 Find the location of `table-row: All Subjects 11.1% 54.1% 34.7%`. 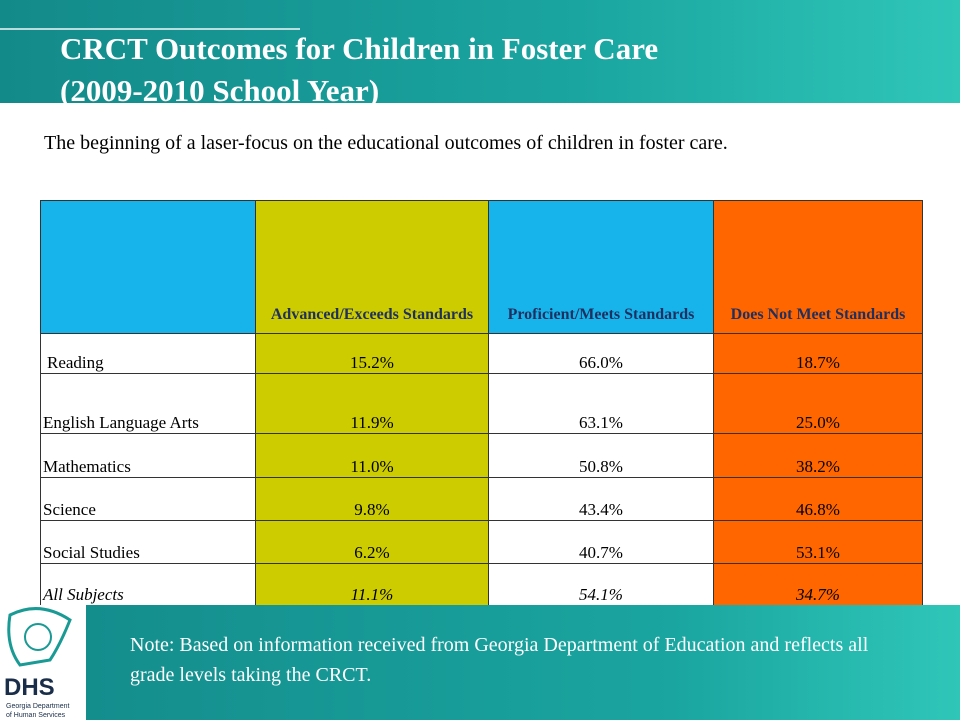

table-row: All Subjects 11.1% 54.1% 34.7% is located at coordinates (481, 584).